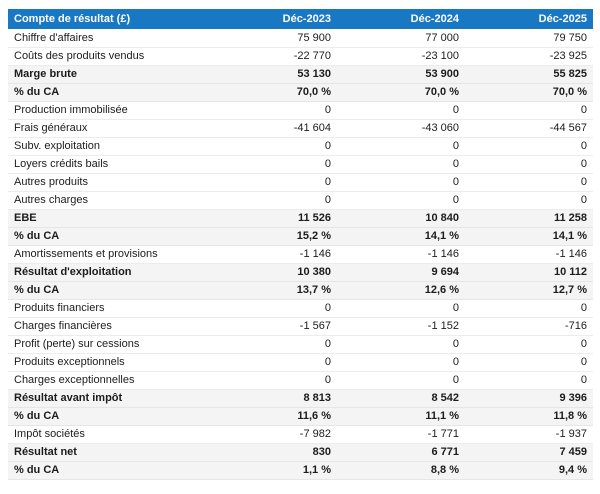  I want to click on table-row: Loyers crédits bails 0 0 0, so click(300, 164).